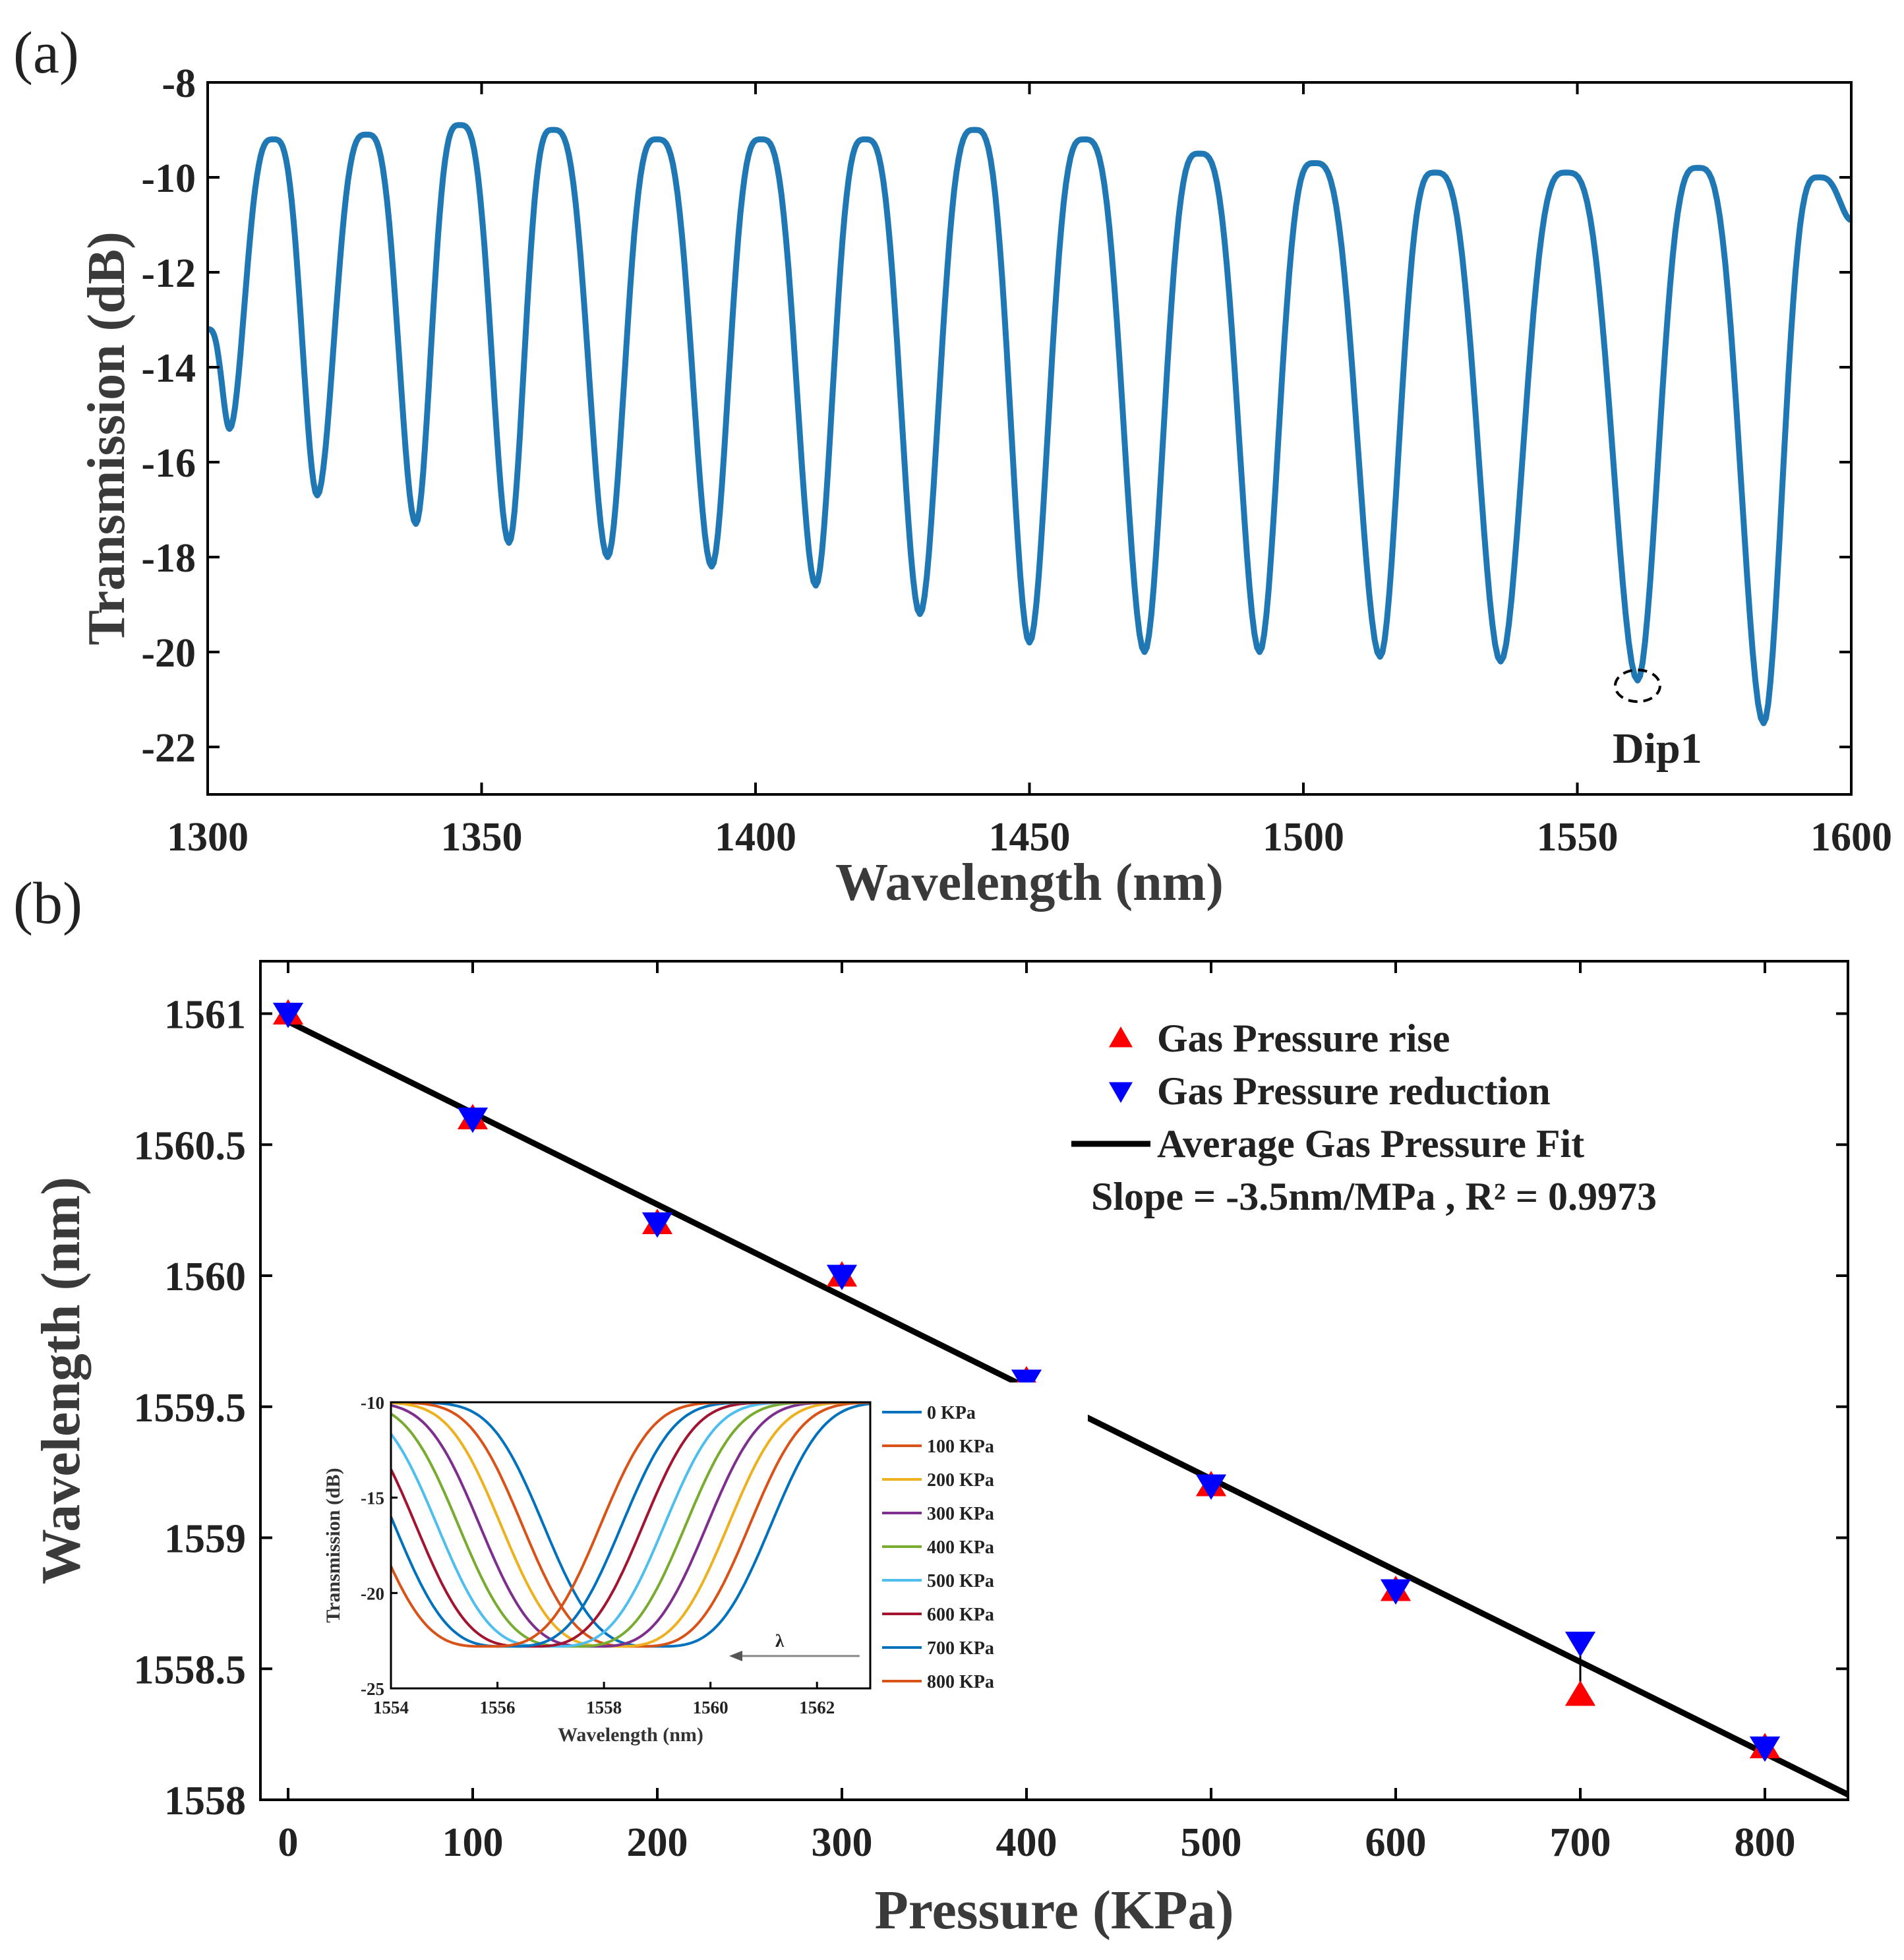 The image size is (1904, 1960). I want to click on inset-legend-label: 300 KPa, so click(960, 1514).